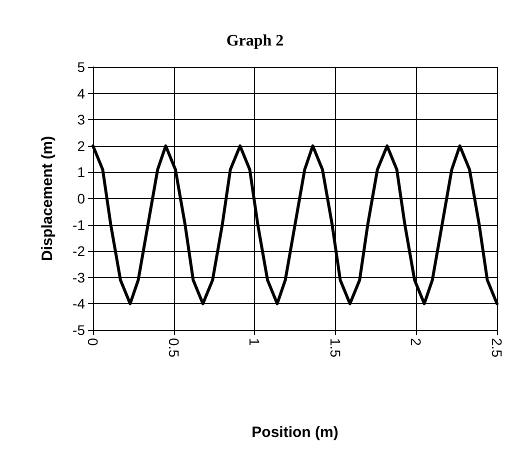  I want to click on y-tick-label: -2, so click(79, 251).